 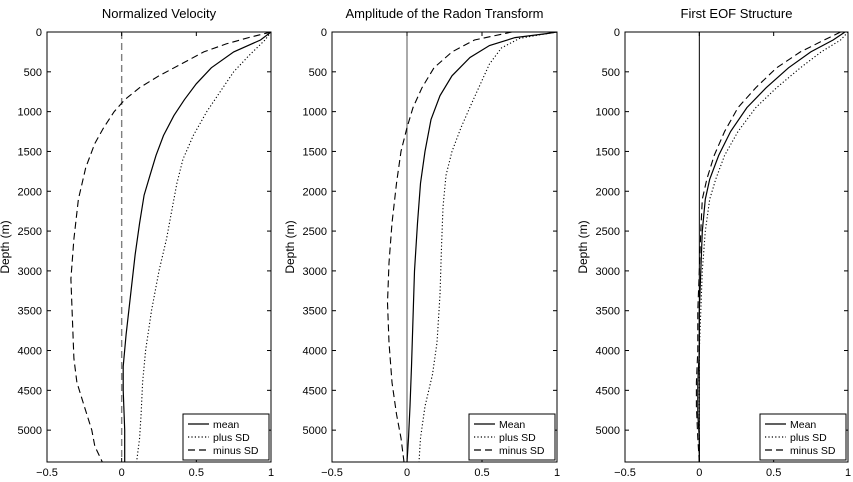 What do you see at coordinates (737, 13) in the screenshot?
I see `panel-title: First EOF Structure` at bounding box center [737, 13].